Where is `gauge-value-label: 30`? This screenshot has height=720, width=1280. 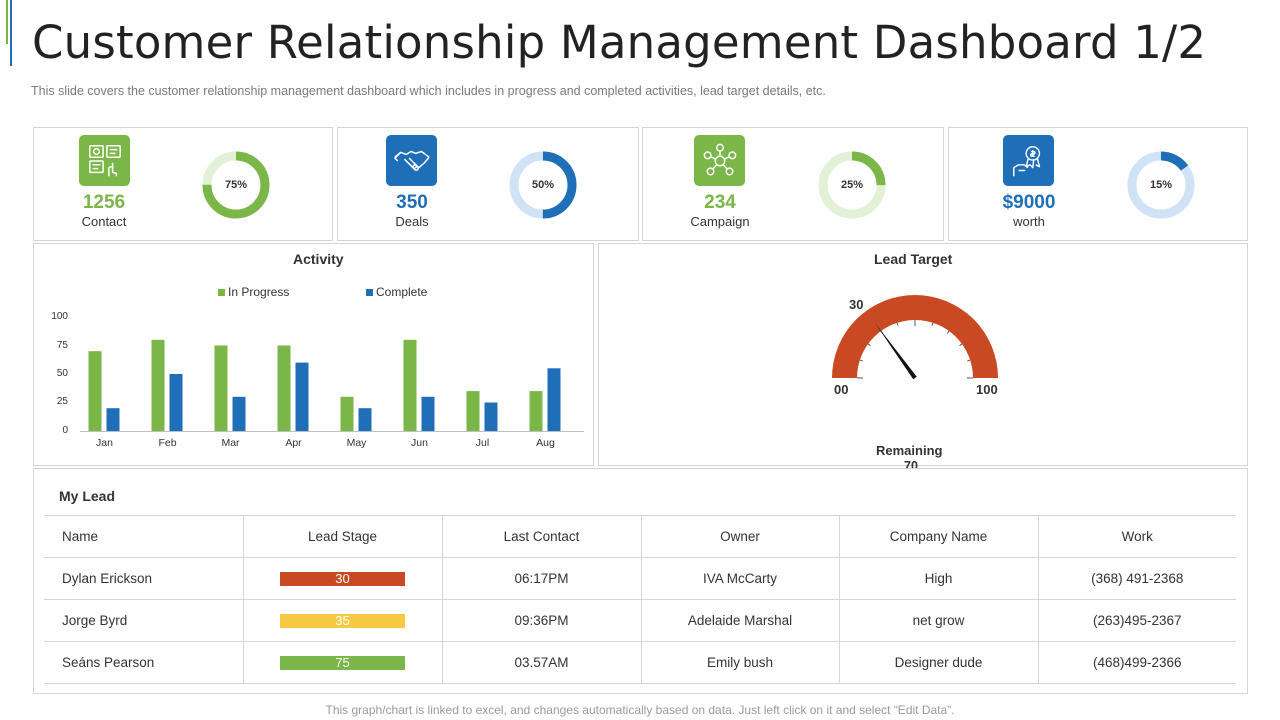
gauge-value-label: 30 is located at coordinates (856, 304).